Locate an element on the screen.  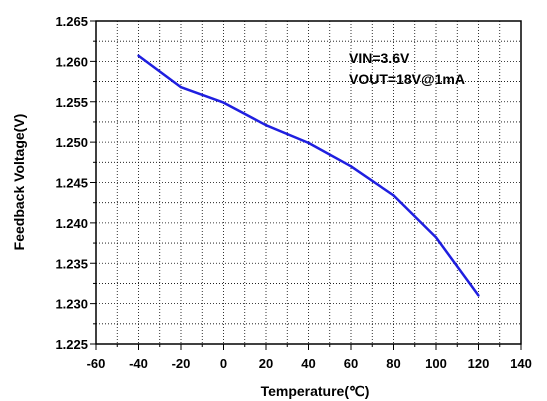
y-tick-label: 1.225 is located at coordinates (71, 344).